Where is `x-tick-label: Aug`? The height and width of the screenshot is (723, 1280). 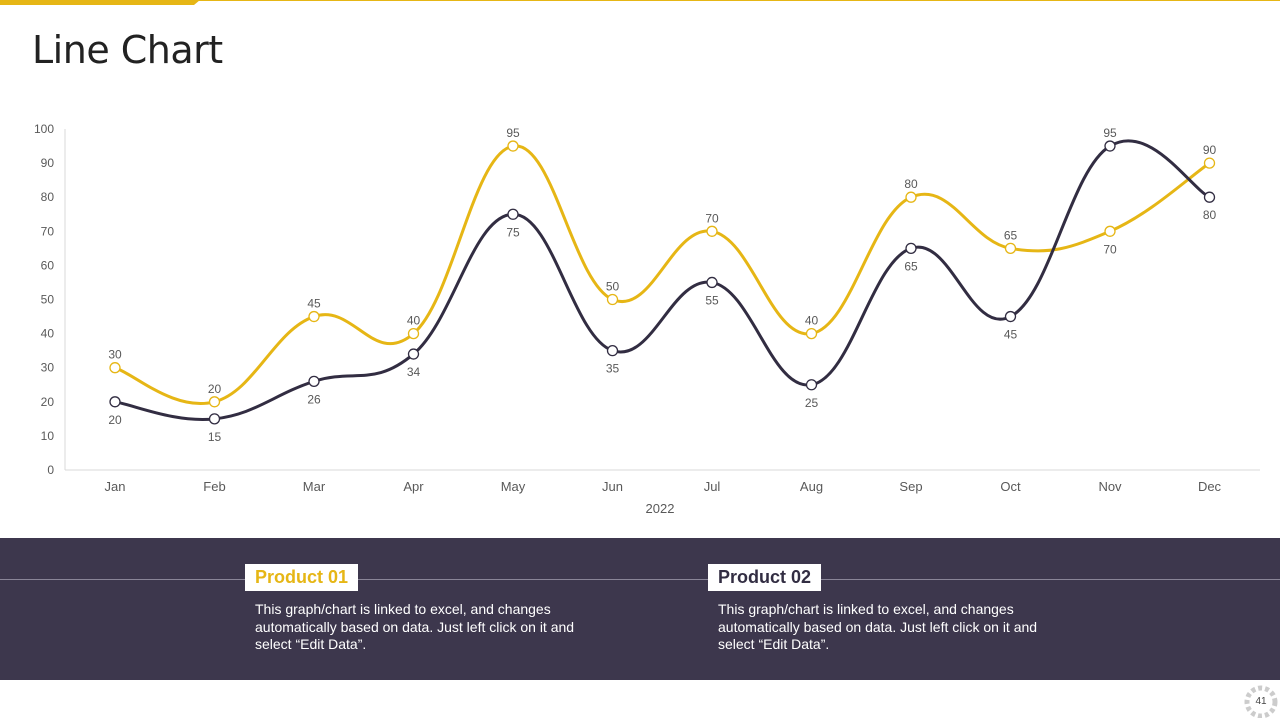
x-tick-label: Aug is located at coordinates (811, 486).